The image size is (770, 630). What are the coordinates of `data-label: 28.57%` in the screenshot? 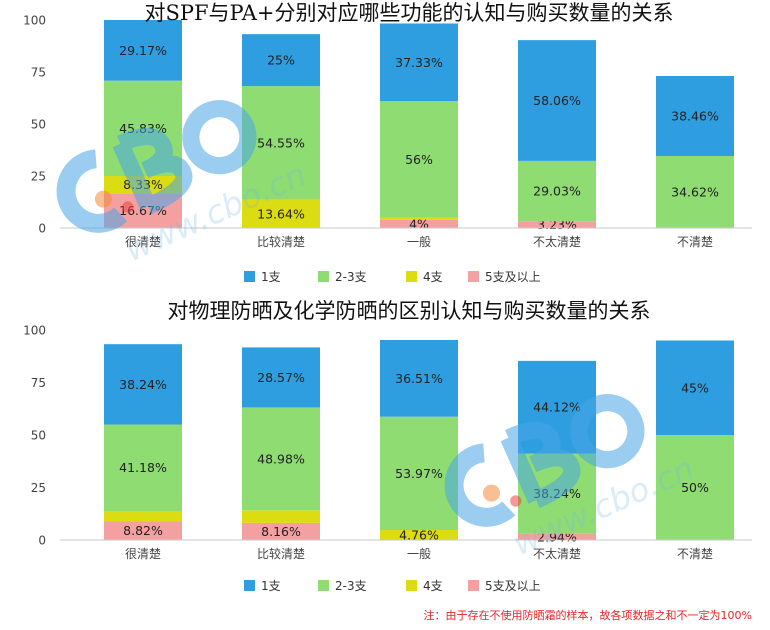 It's located at (281, 377).